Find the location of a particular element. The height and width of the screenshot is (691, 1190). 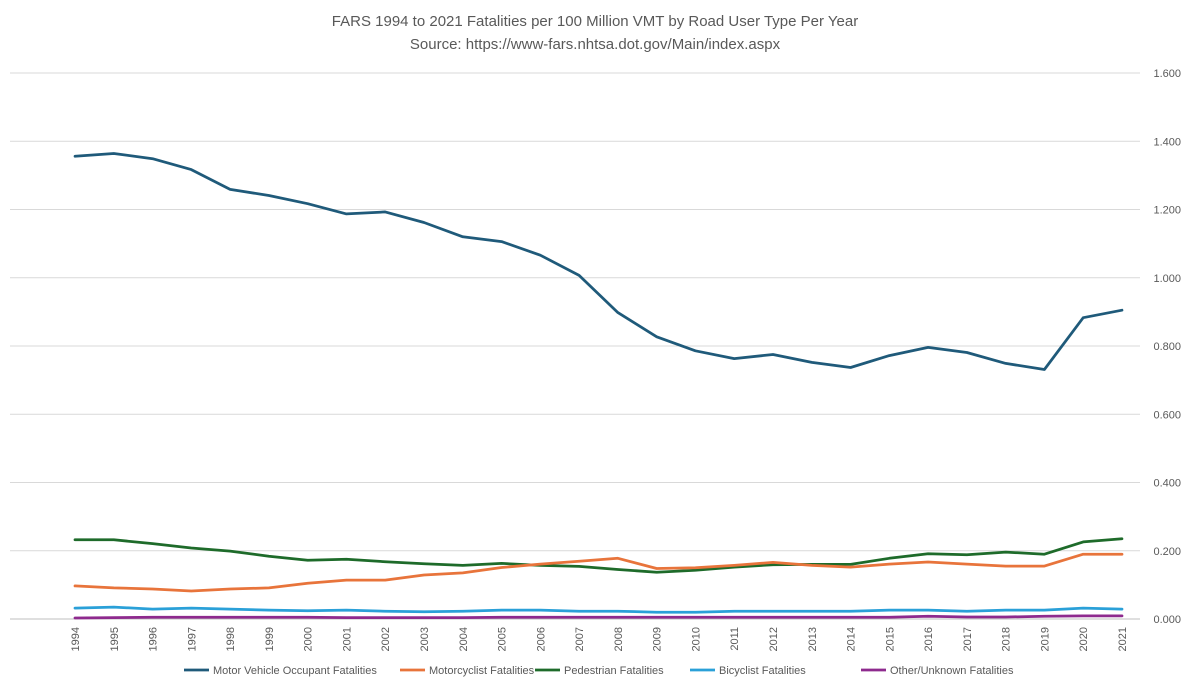

x-tick-label: 2017 is located at coordinates (968, 639).